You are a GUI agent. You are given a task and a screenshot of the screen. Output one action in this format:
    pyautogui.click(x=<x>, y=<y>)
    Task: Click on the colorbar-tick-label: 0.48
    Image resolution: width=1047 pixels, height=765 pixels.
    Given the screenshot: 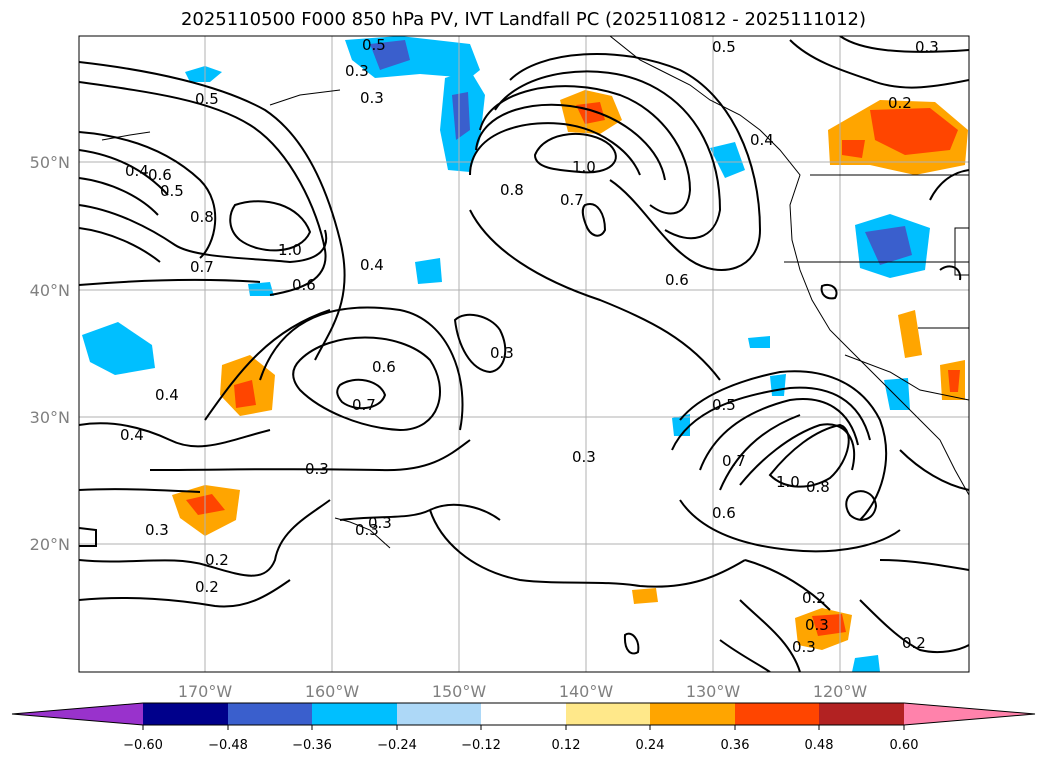 What is the action you would take?
    pyautogui.click(x=819, y=745)
    